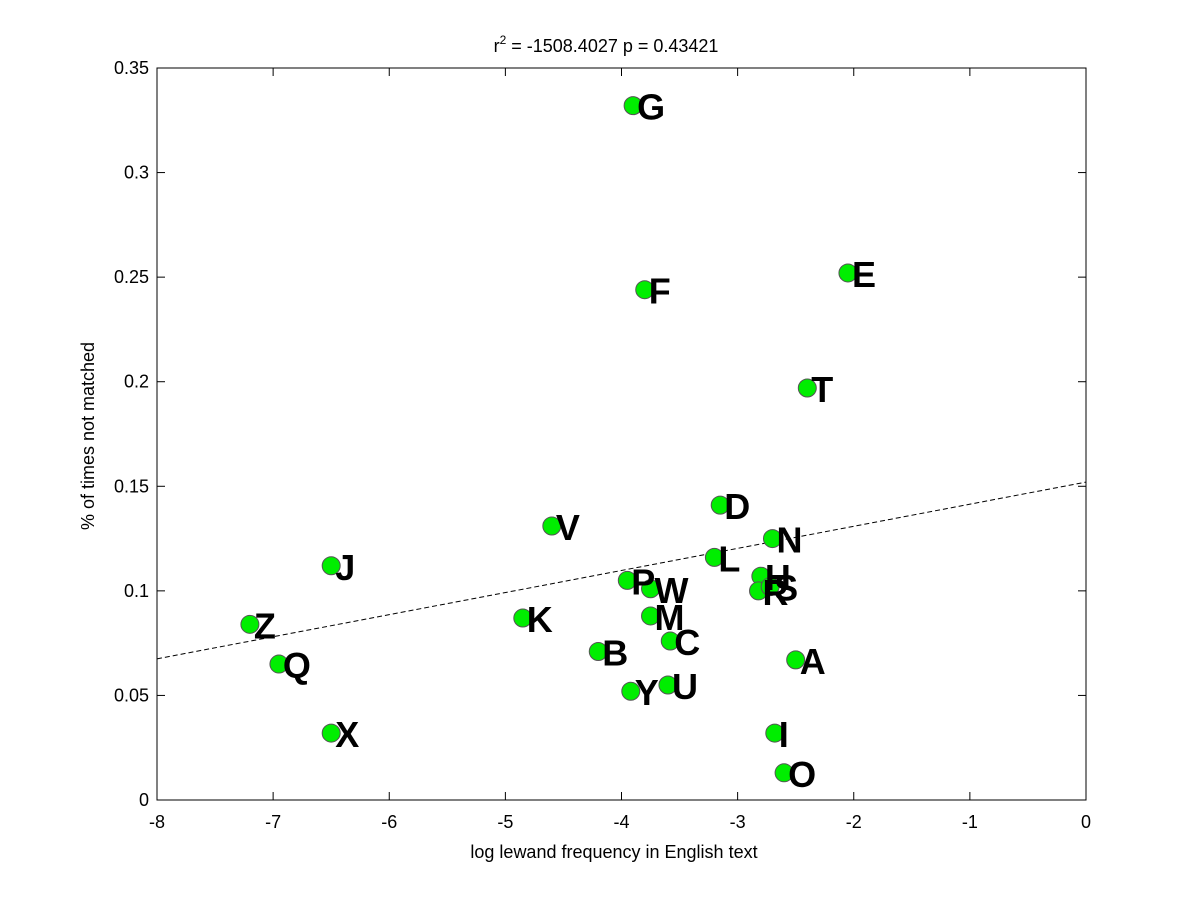 The image size is (1200, 900). What do you see at coordinates (505, 822) in the screenshot?
I see `x-tick-label: -5` at bounding box center [505, 822].